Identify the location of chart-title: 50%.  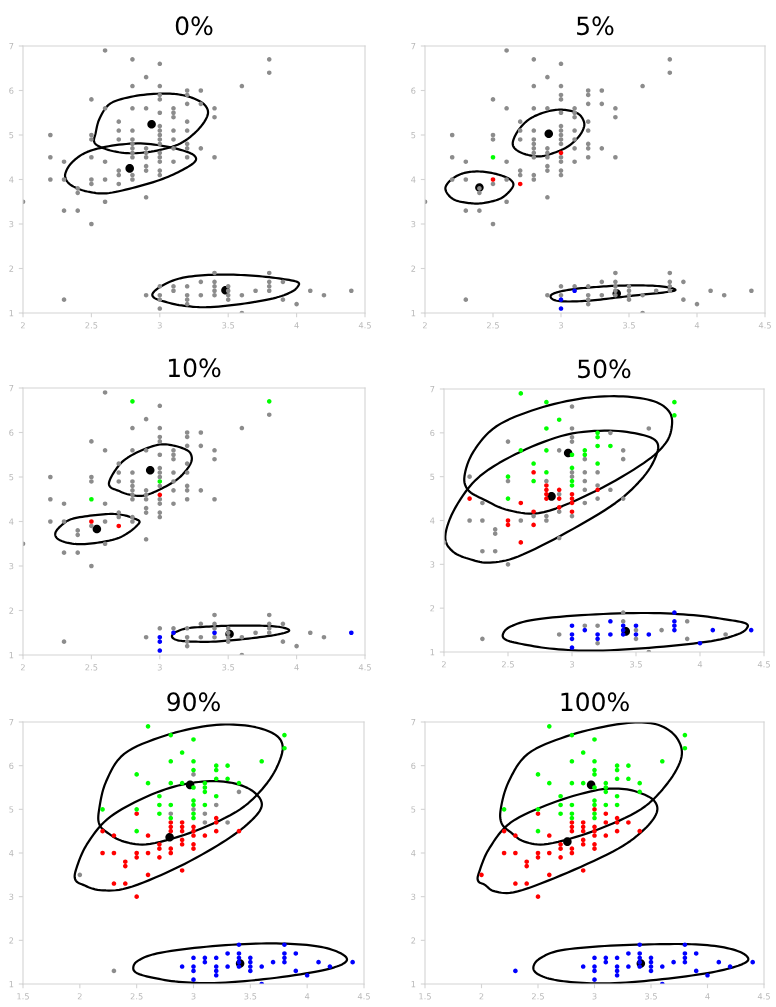
(604, 369).